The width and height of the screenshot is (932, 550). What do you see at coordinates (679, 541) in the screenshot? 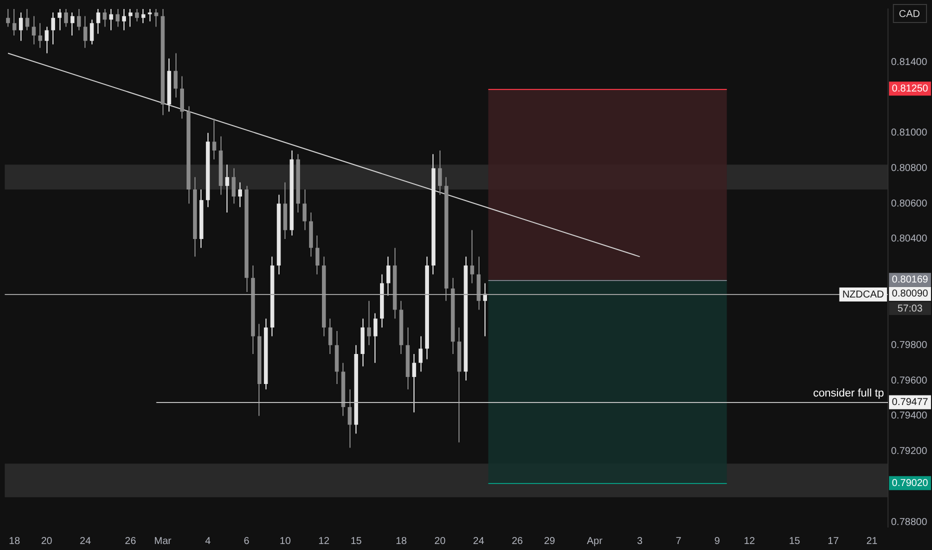
I see `x-tick-label: 7` at bounding box center [679, 541].